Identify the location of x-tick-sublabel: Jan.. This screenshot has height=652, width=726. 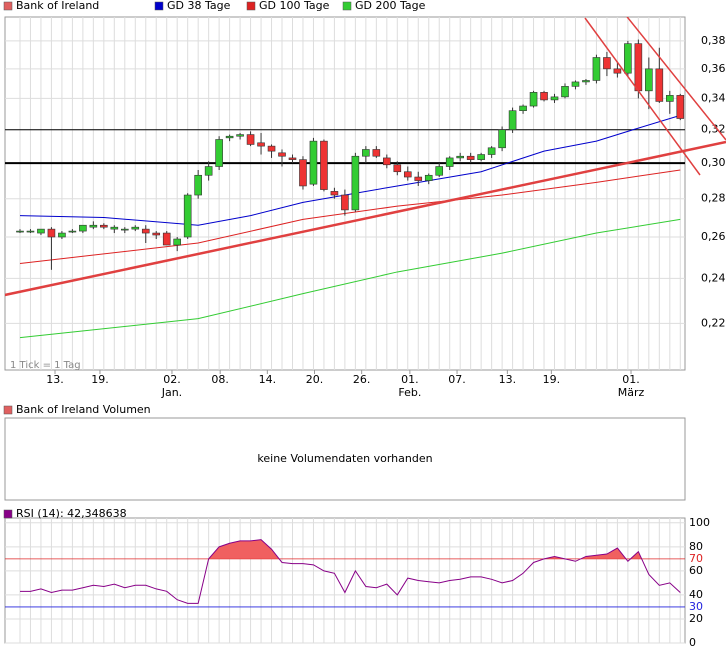
(171, 392).